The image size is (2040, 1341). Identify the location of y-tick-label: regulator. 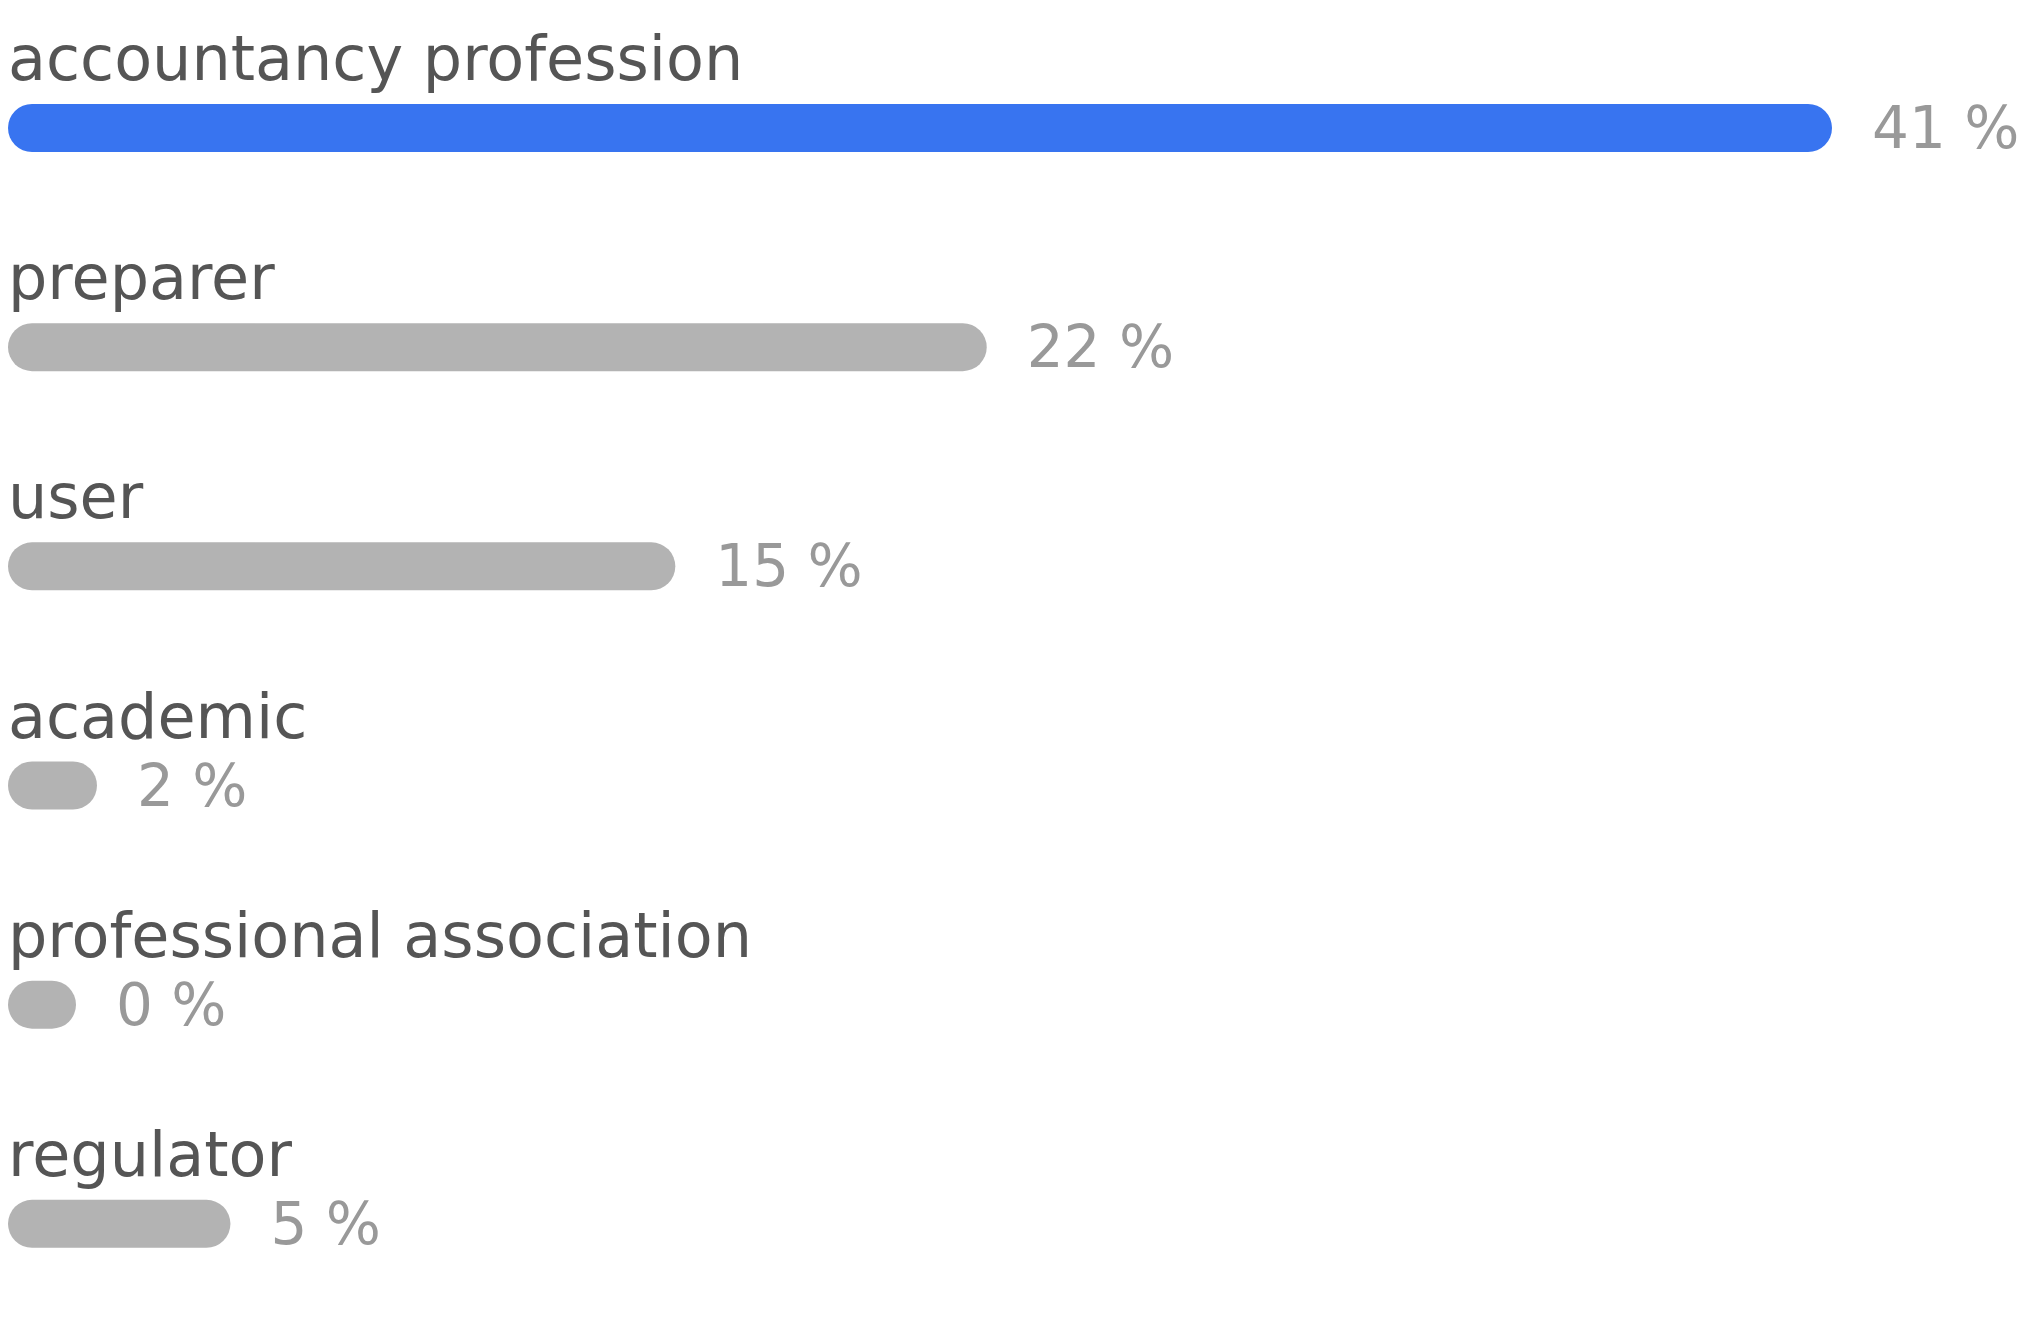
(150, 1154).